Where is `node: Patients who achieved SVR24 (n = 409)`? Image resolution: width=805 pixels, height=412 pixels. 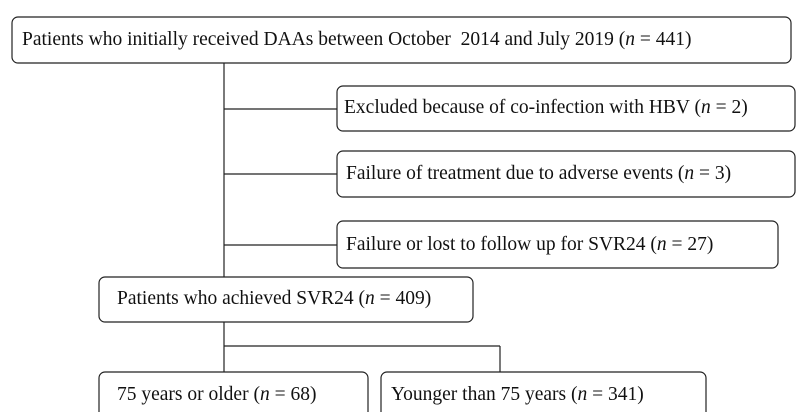 node: Patients who achieved SVR24 (n = 409) is located at coordinates (286, 299).